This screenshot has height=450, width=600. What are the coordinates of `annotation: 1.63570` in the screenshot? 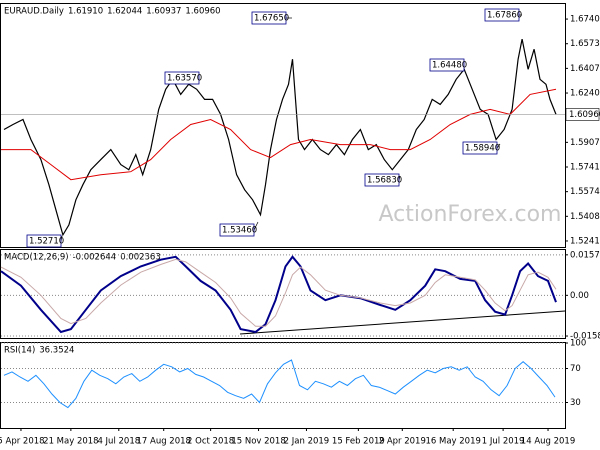 It's located at (184, 79).